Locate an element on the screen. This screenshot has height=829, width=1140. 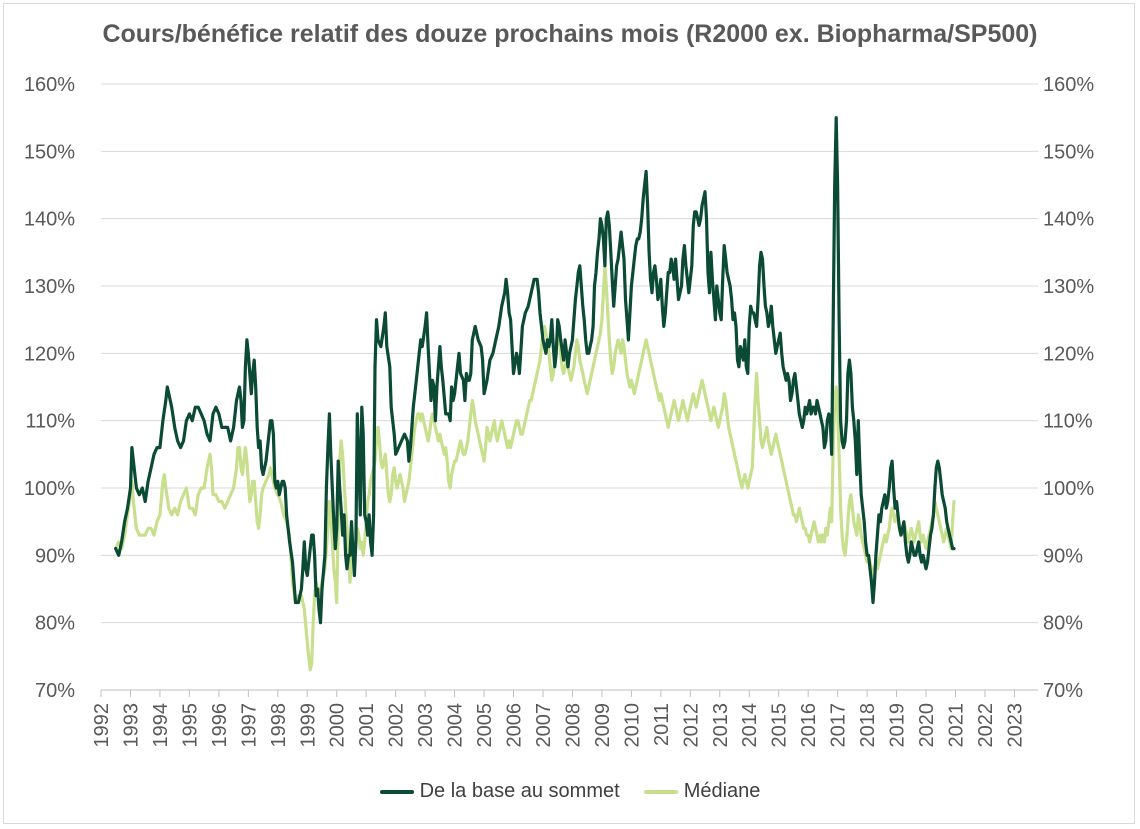
y-tick-label-right: 150% is located at coordinates (1068, 152).